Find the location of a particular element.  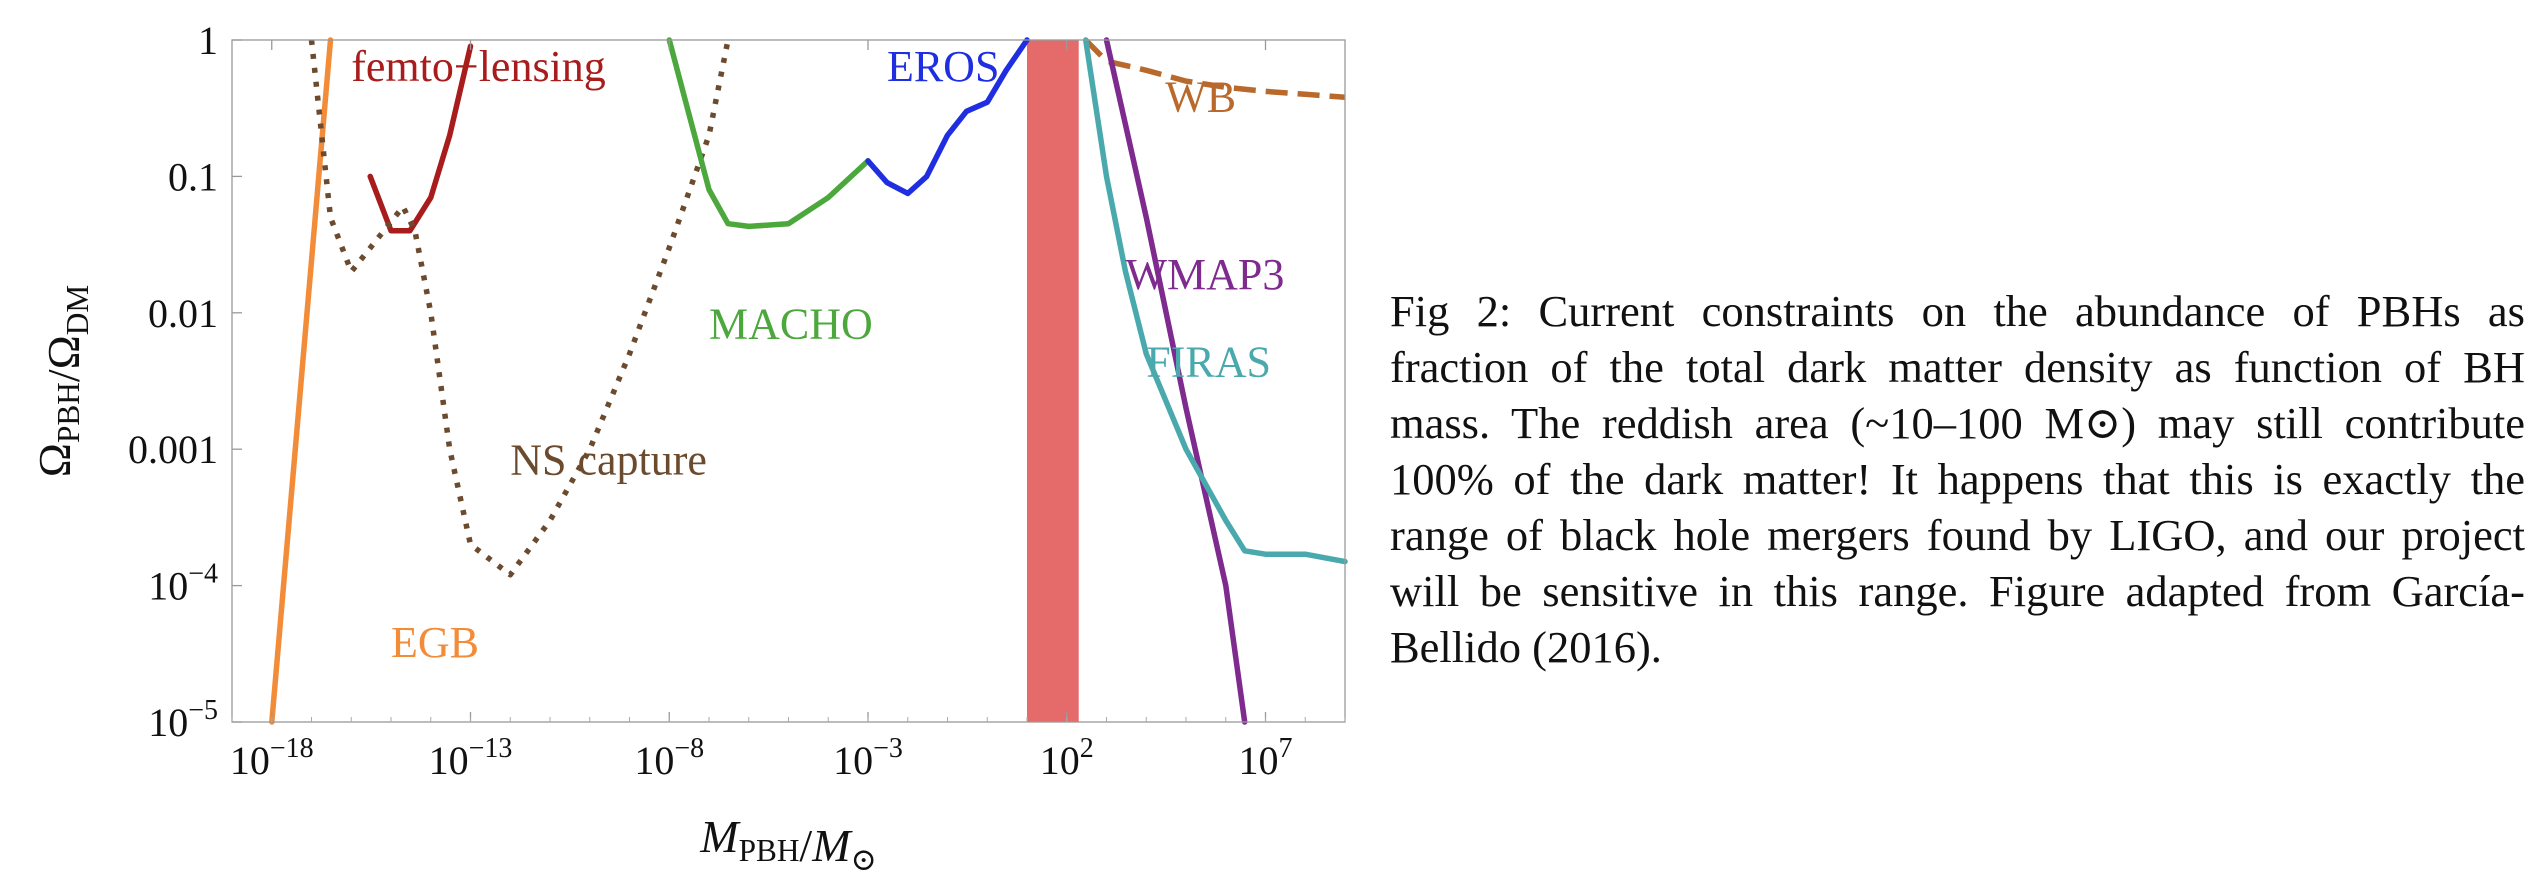

y-tick-label: 0.001 is located at coordinates (173, 449).